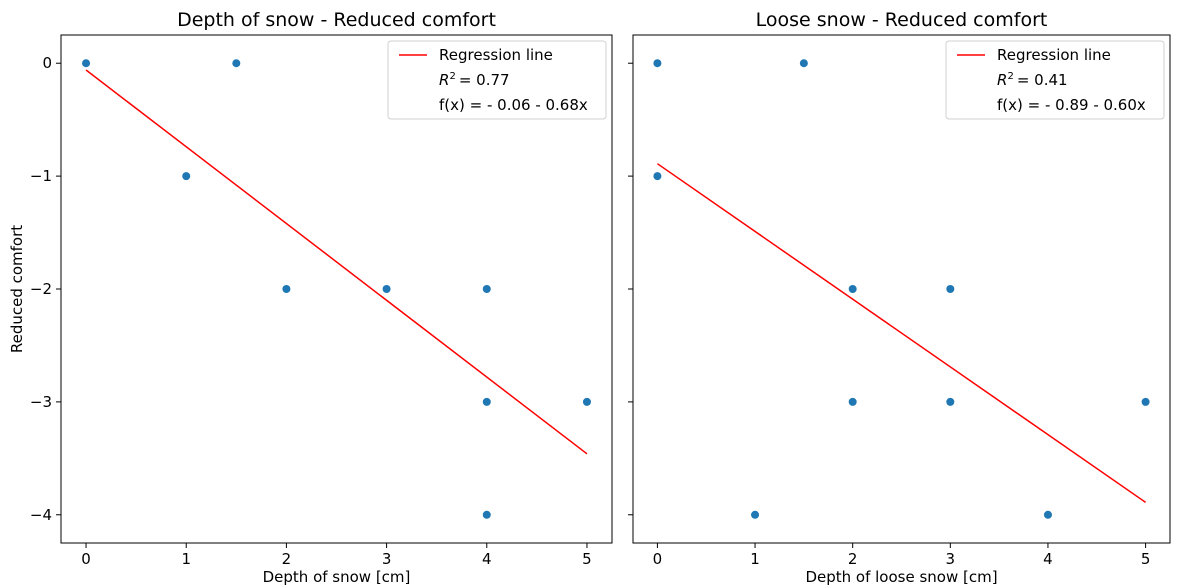 The image size is (1179, 587). I want to click on loose-snow-legend-box, so click(1055, 80).